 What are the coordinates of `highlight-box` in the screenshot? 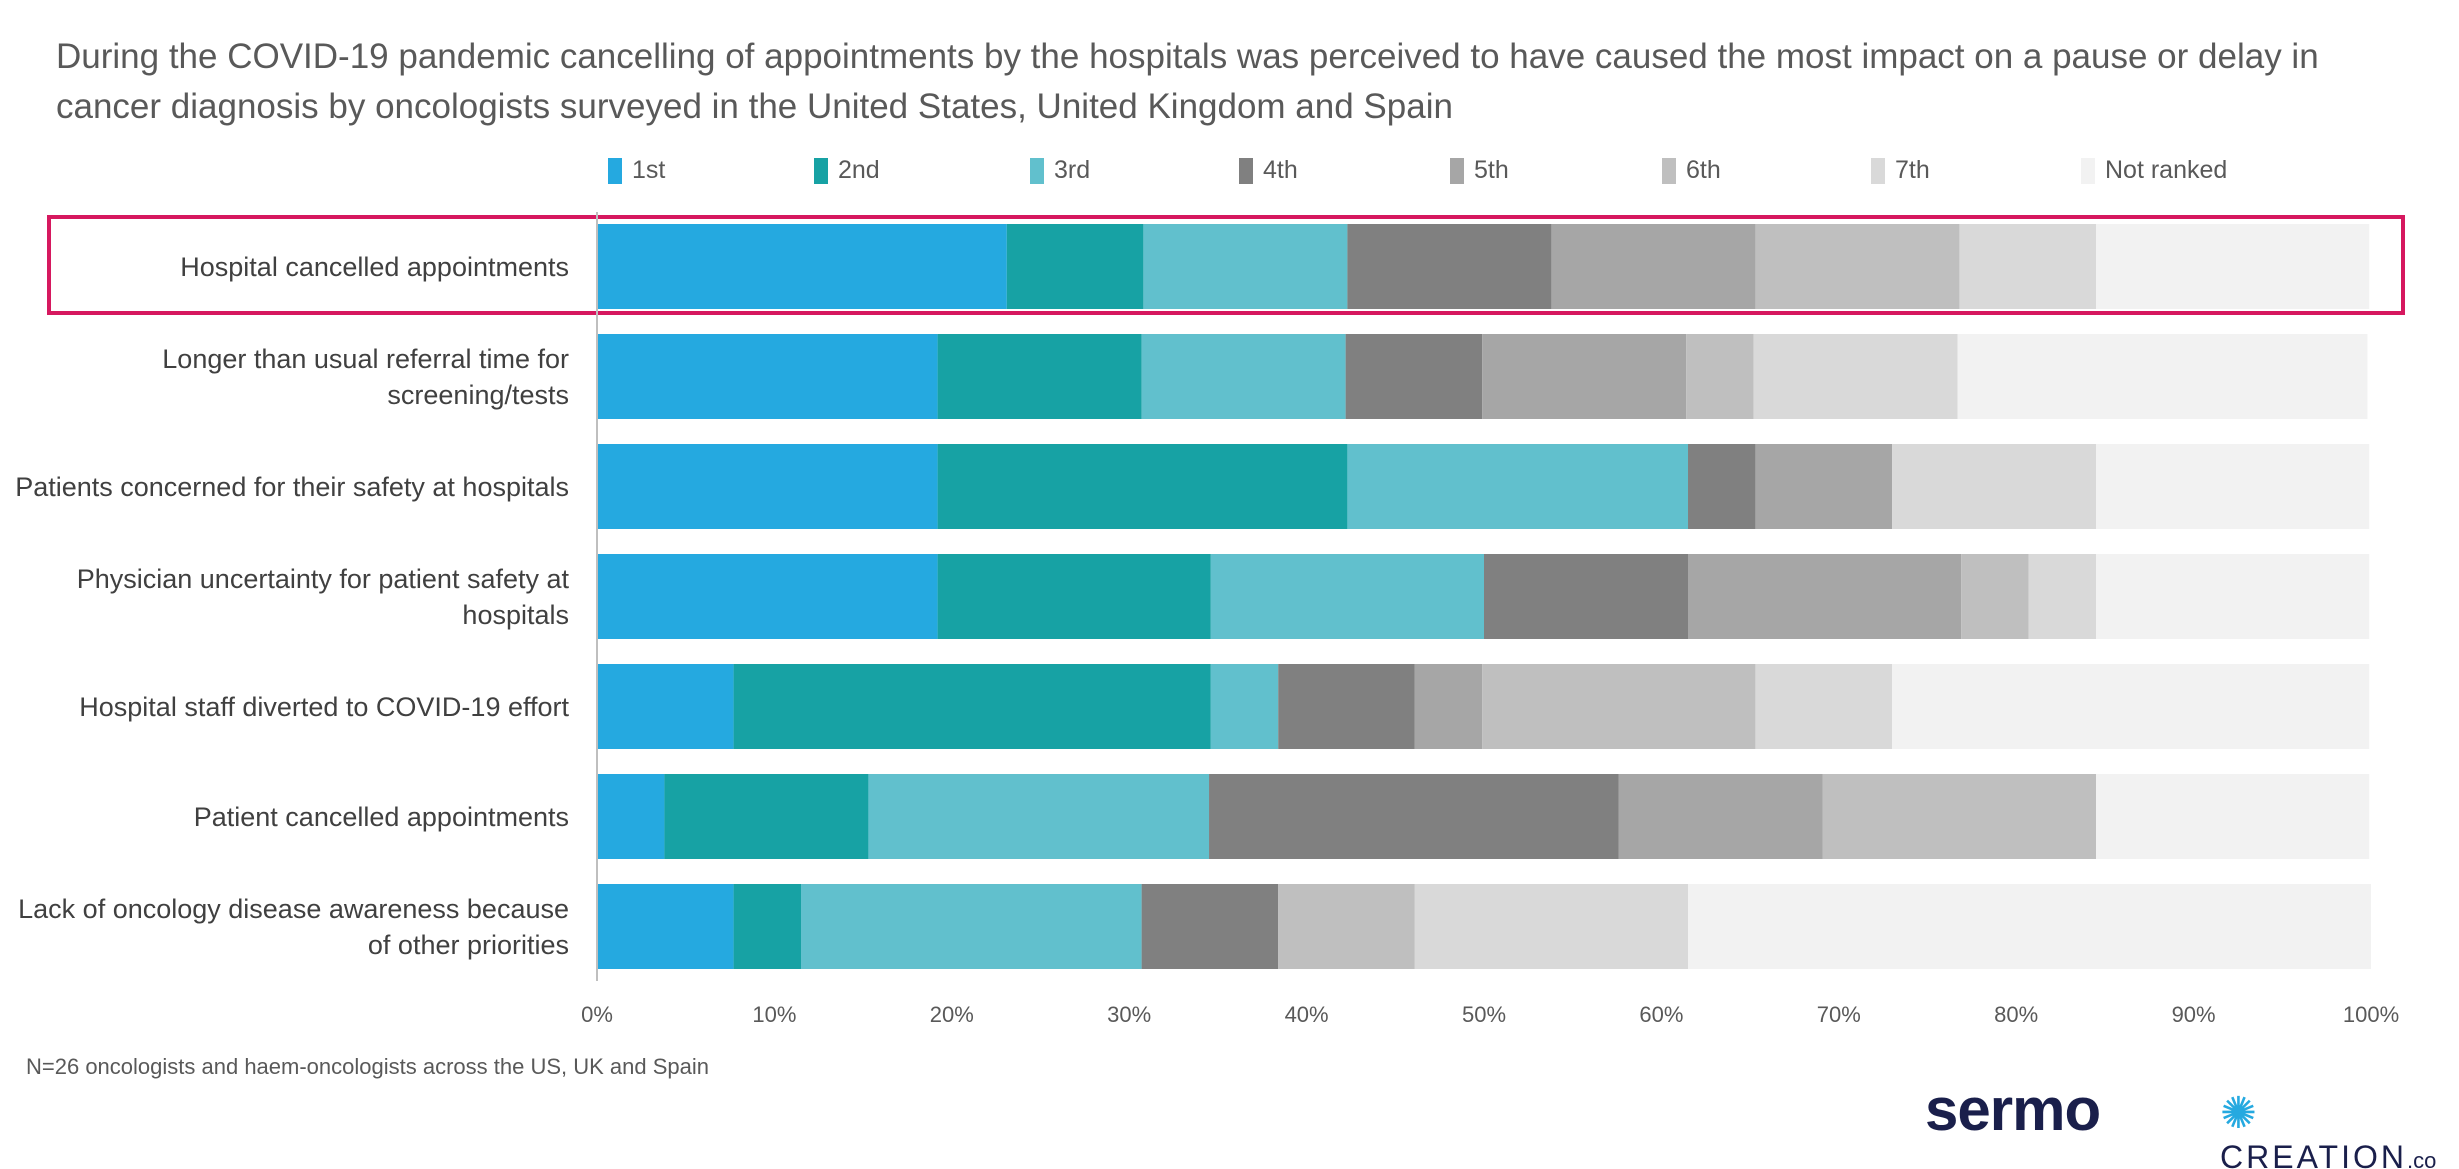 It's located at (1226, 265).